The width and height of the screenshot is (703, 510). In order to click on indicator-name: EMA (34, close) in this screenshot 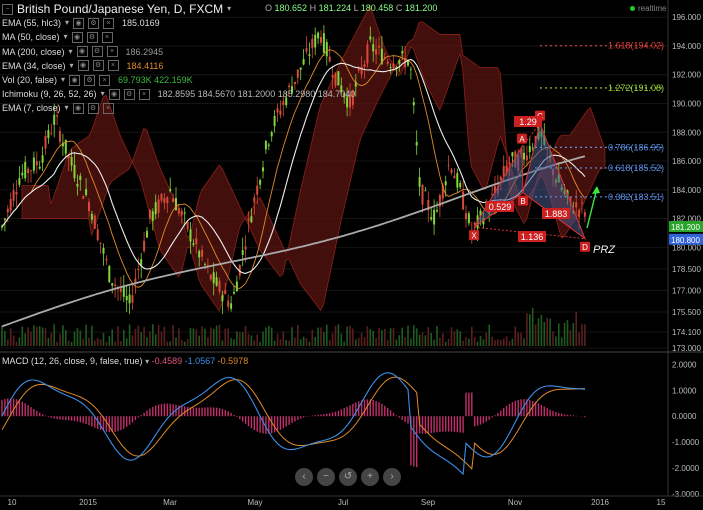, I will do `click(34, 65)`.